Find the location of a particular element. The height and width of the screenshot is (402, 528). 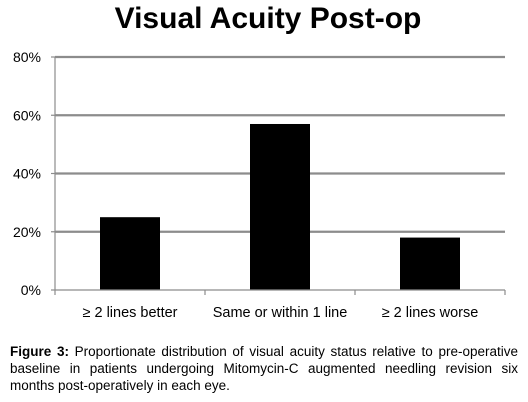

chart-title: Visual Acuity Post-op is located at coordinates (268, 18).